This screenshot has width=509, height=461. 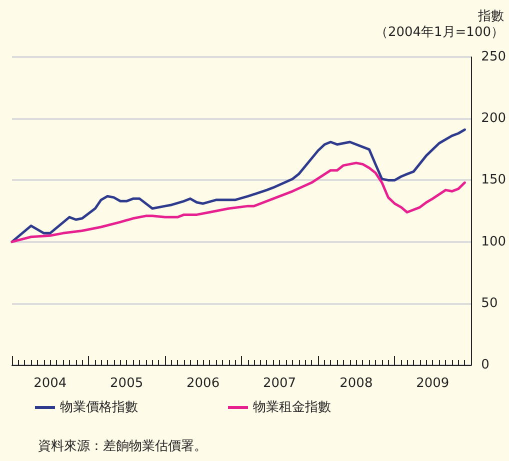 I want to click on legend-label: 物業租金指數, so click(x=292, y=407).